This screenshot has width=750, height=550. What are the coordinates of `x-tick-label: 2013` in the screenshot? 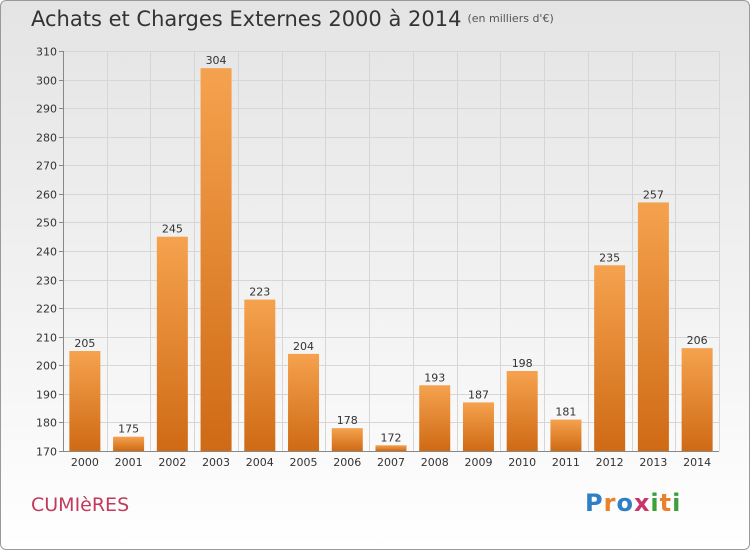 It's located at (653, 462).